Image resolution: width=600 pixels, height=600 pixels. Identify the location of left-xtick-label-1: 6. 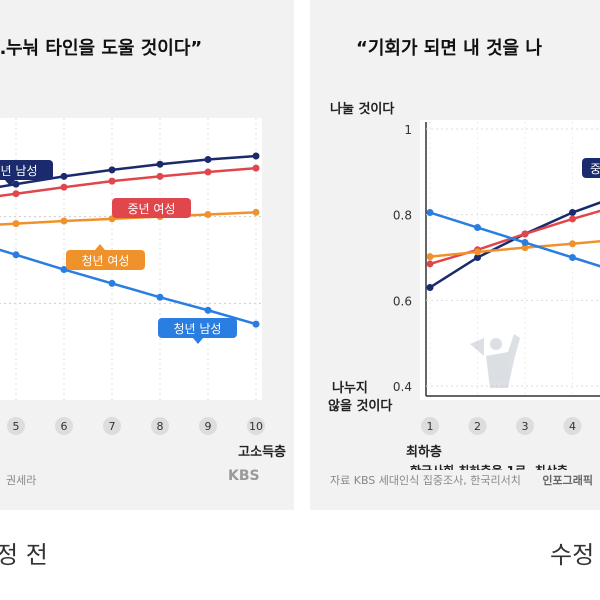
(64, 426).